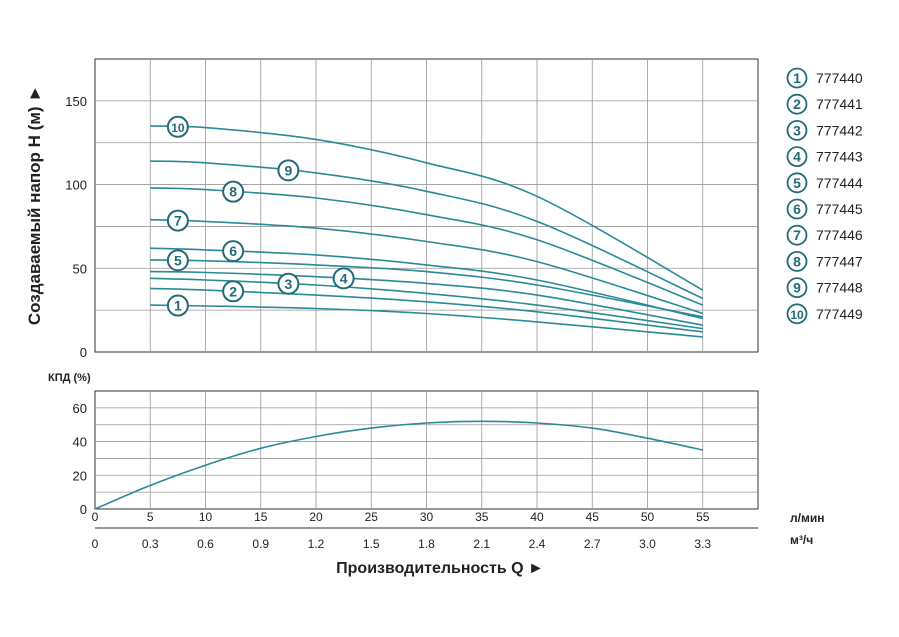 This screenshot has width=899, height=637. I want to click on legend-label: 777444, so click(839, 183).